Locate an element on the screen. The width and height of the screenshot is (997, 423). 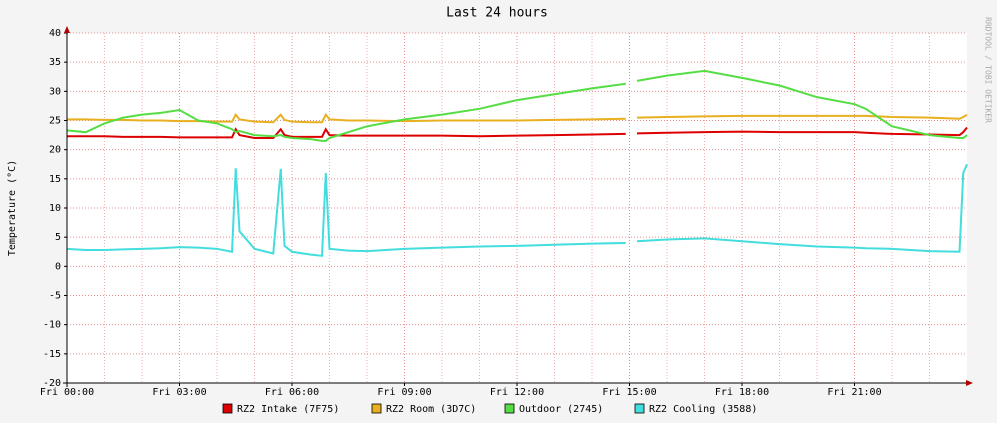
x-tick-label: Fri 03:00 is located at coordinates (179, 392).